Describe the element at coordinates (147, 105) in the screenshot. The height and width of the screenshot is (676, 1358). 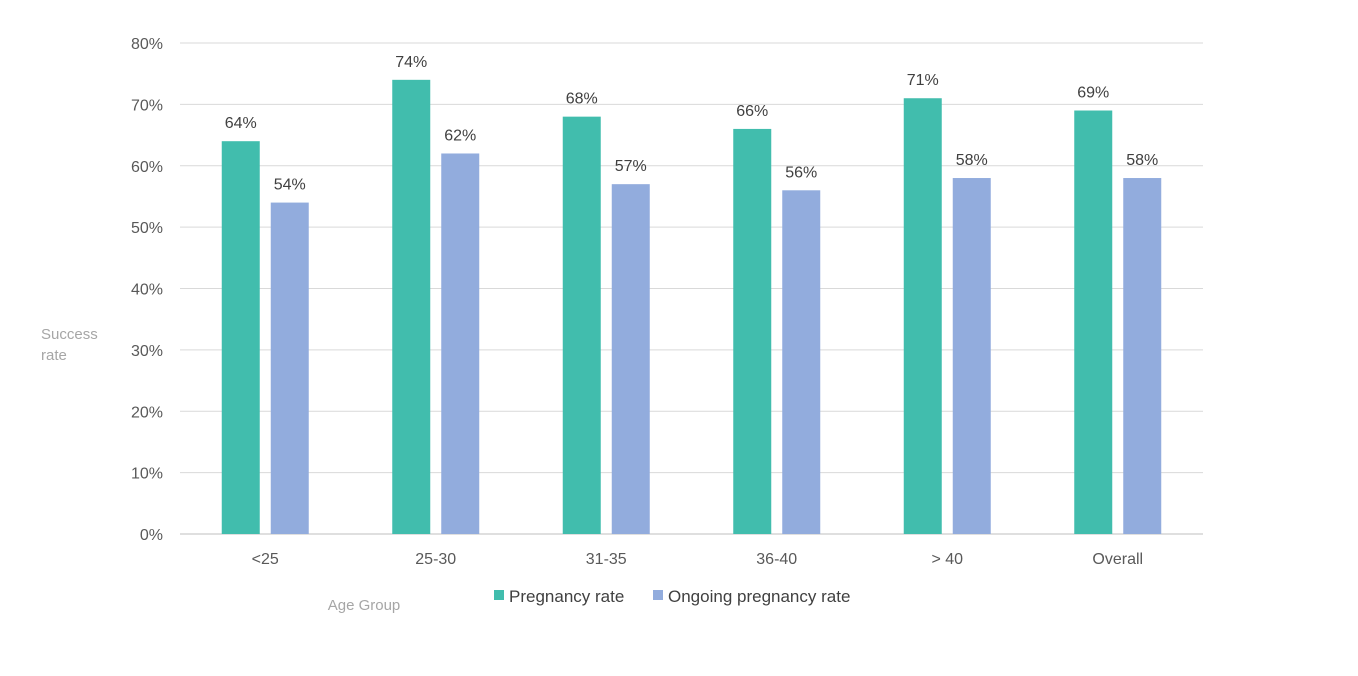
I see `y-tick-label: 70%` at that location.